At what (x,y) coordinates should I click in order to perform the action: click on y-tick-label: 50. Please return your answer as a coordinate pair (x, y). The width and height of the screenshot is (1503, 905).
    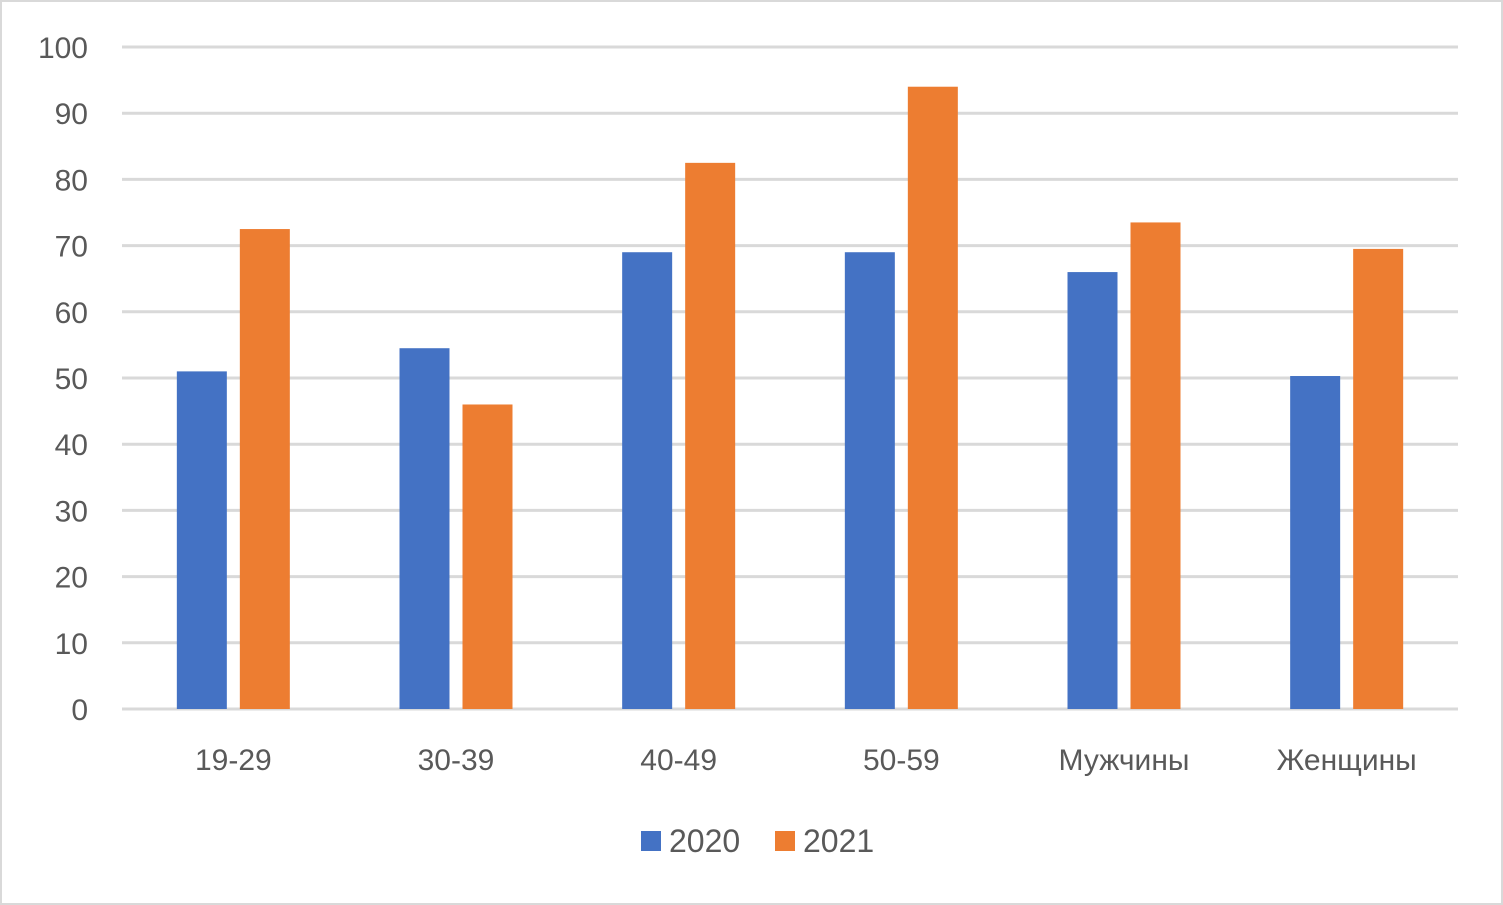
    Looking at the image, I should click on (71, 379).